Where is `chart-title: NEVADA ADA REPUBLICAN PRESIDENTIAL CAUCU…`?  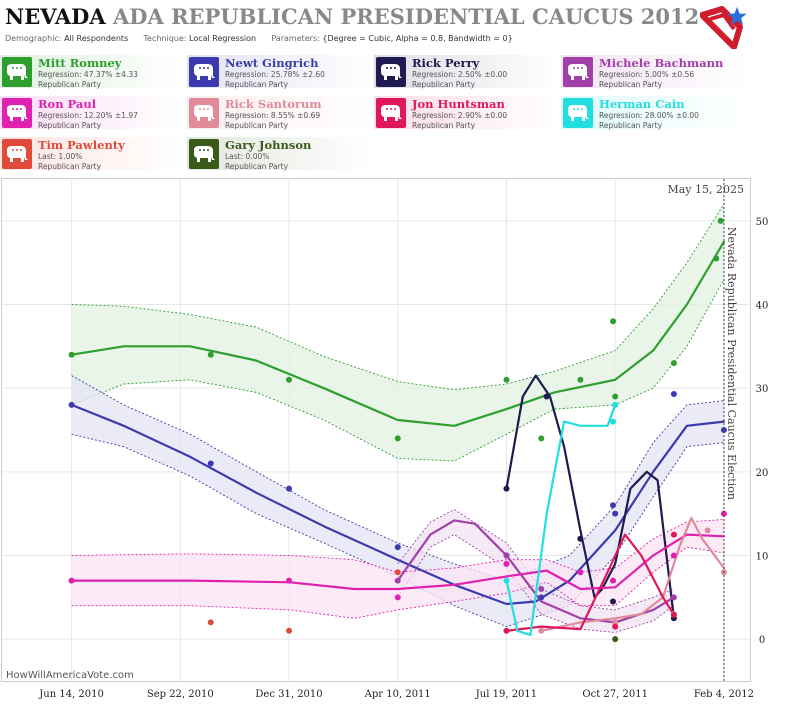
chart-title: NEVADA ADA REPUBLICAN PRESIDENTIAL CAUCU… is located at coordinates (352, 16).